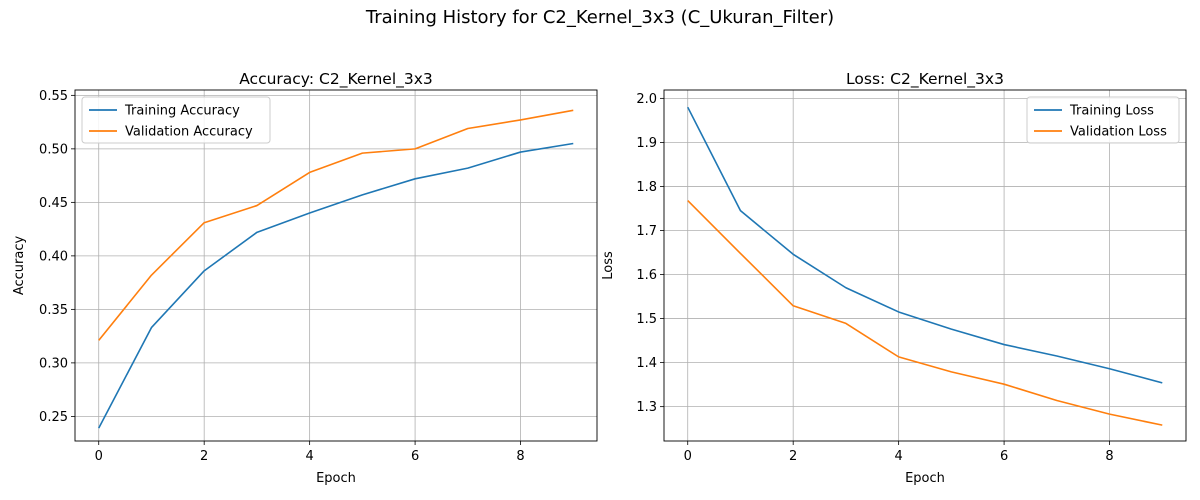 This screenshot has height=500, width=1200. I want to click on accuracy-y-tick-label: 0.25, so click(53, 417).